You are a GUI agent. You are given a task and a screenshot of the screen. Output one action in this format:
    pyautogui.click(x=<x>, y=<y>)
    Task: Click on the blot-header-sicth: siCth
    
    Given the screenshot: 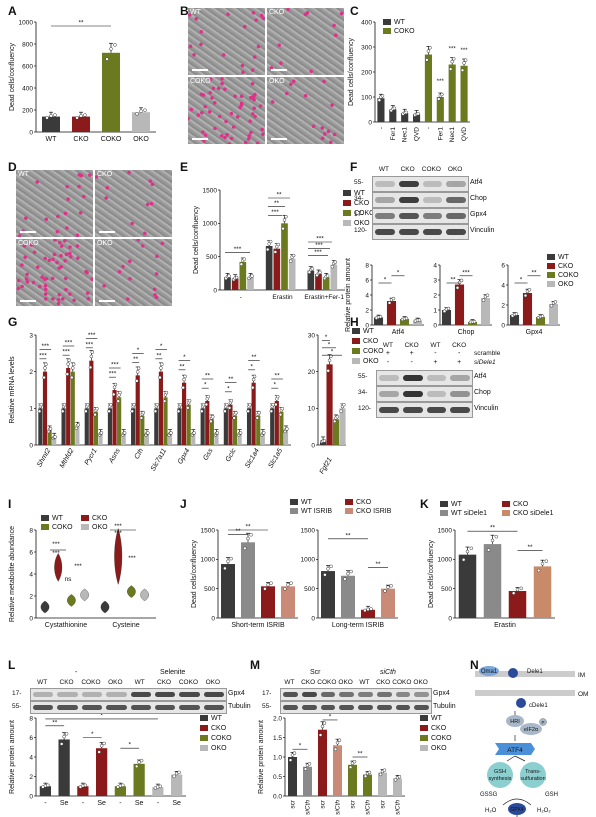 What is the action you would take?
    pyautogui.click(x=388, y=672)
    